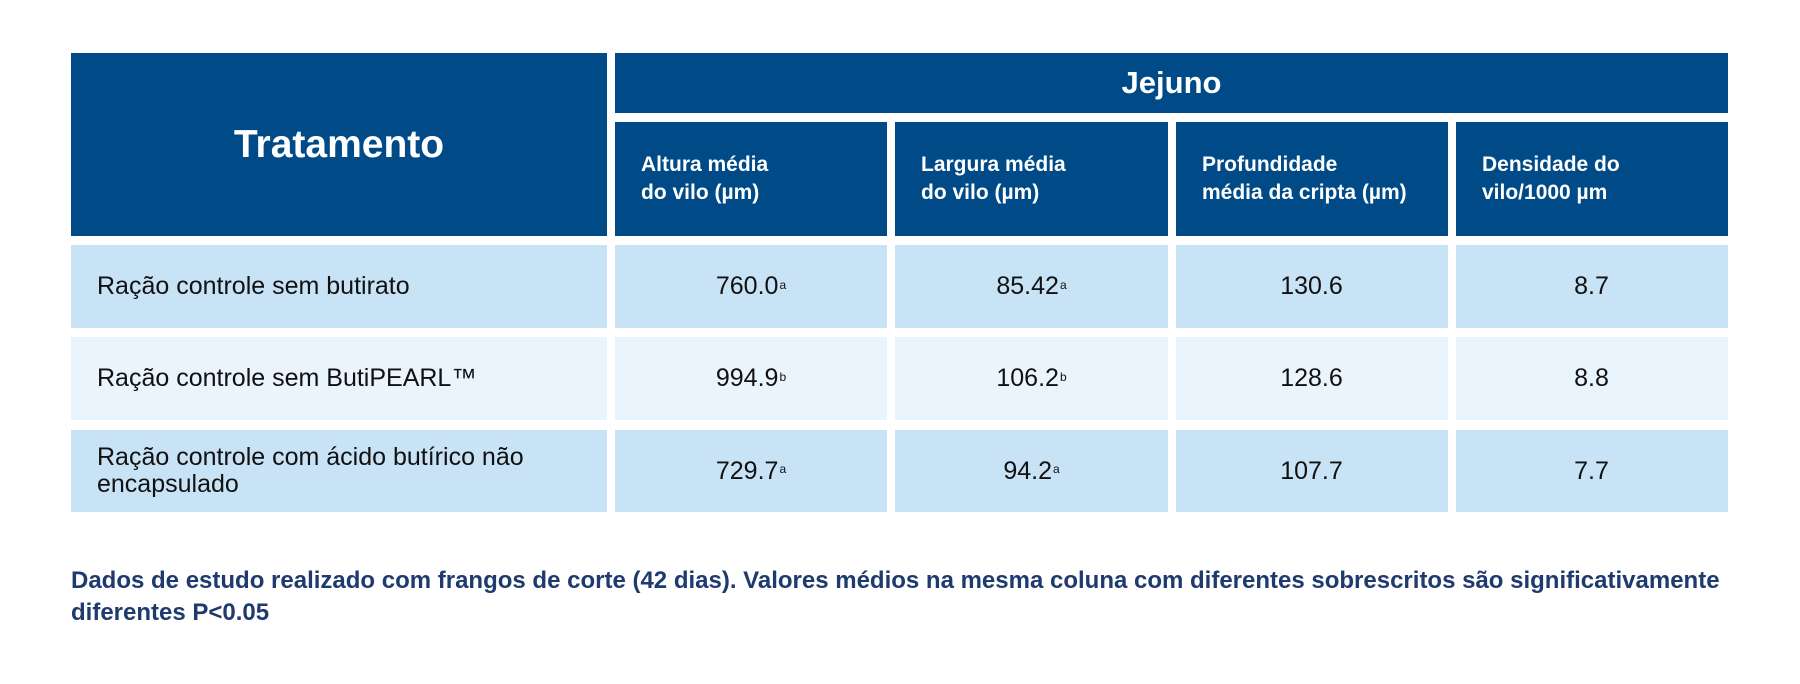 This screenshot has height=684, width=1800. Describe the element at coordinates (751, 471) in the screenshot. I see `row-3-villus-height: 729.7 a` at that location.